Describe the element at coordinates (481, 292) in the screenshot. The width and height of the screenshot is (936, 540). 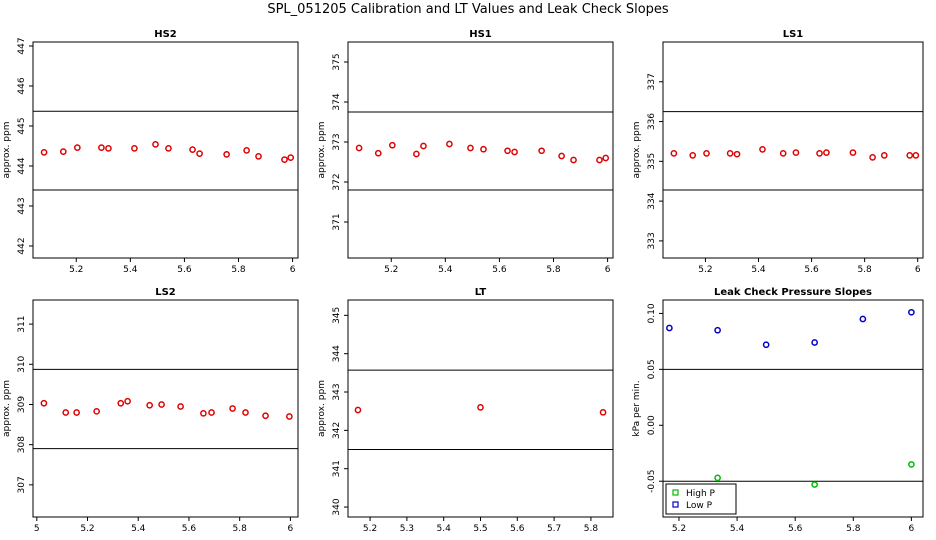
I see `panel-title: LT` at that location.